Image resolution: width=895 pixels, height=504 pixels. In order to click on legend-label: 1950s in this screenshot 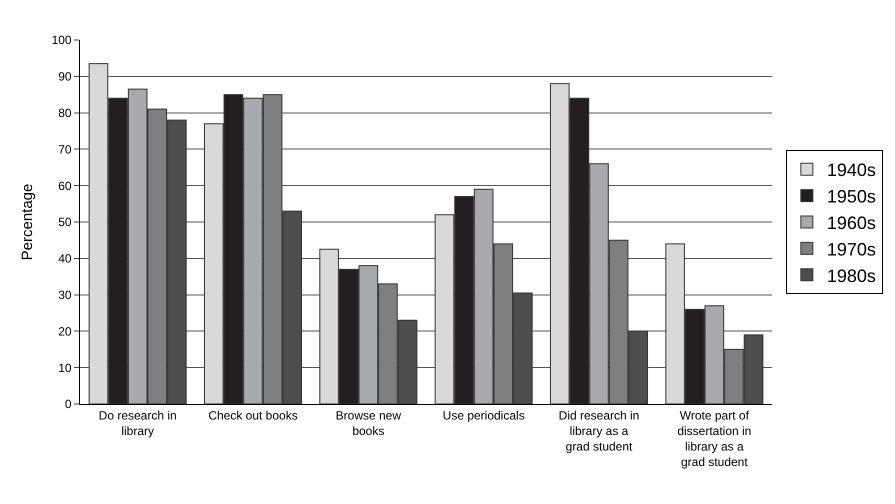, I will do `click(851, 196)`.